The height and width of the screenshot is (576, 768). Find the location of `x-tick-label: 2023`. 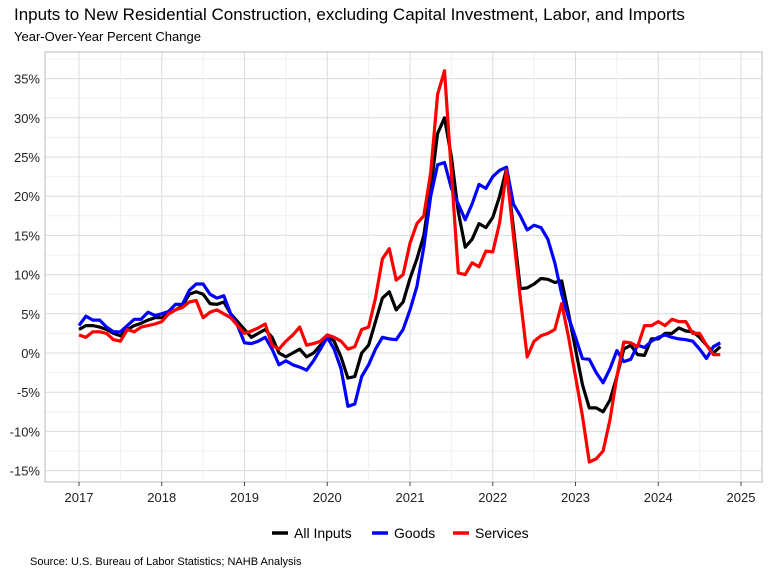

x-tick-label: 2023 is located at coordinates (575, 497).